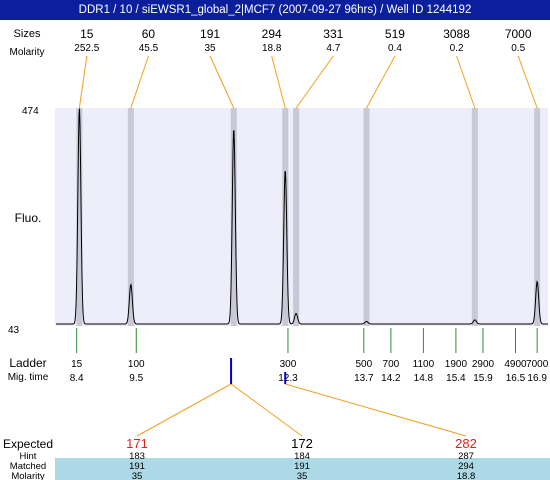 The width and height of the screenshot is (550, 480). I want to click on sizes-row-label: Sizes, so click(27, 34).